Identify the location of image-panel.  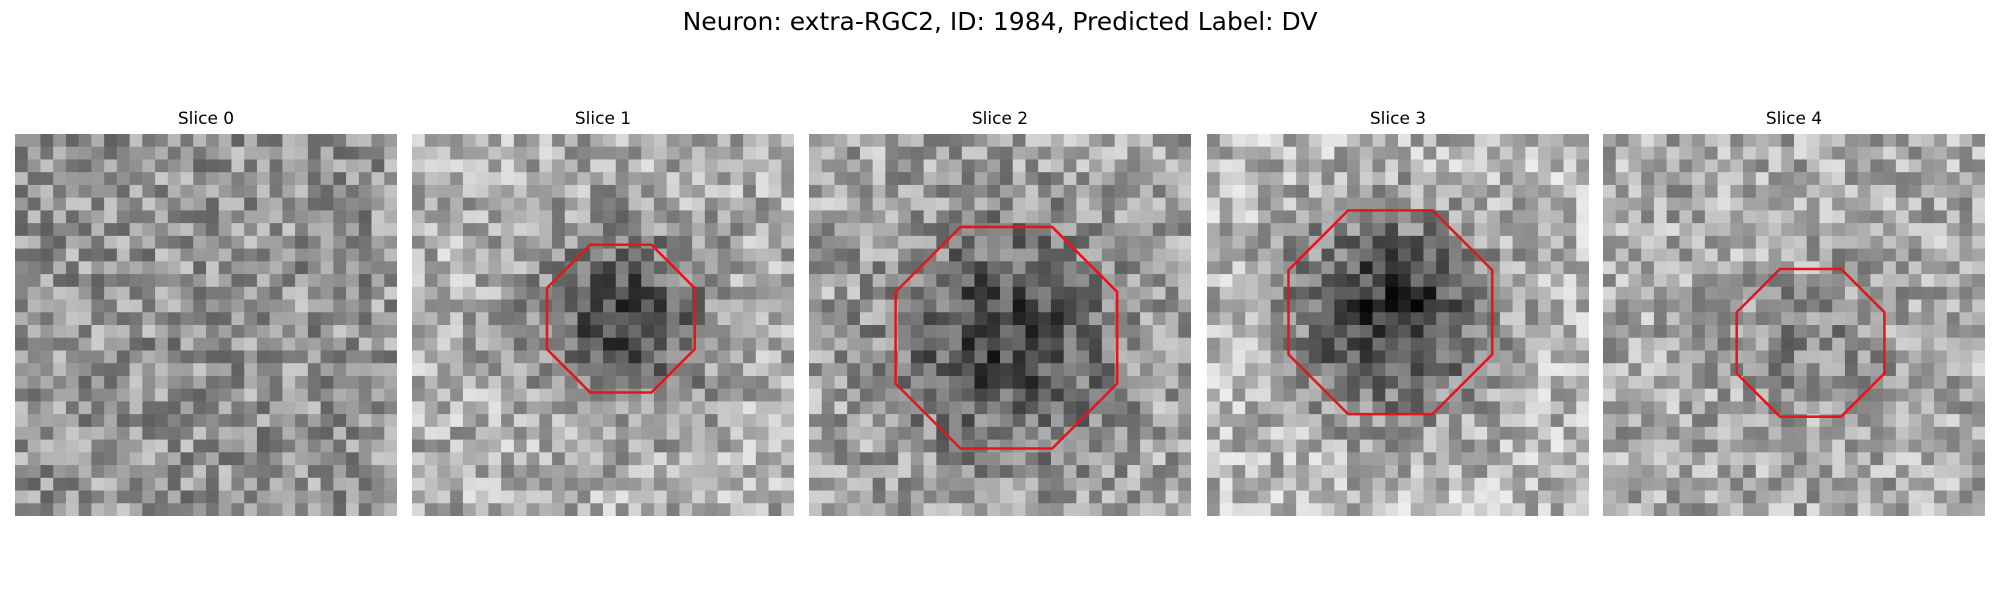
(206, 325).